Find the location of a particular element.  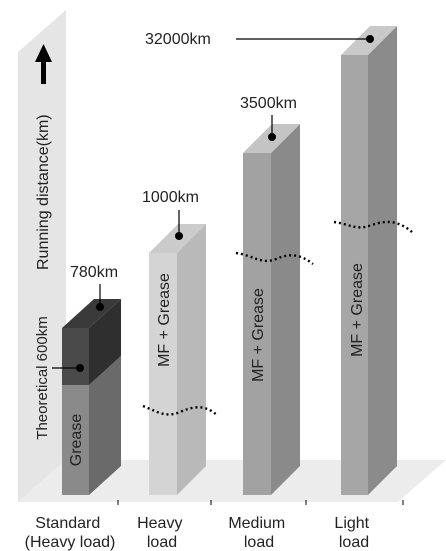

category-label-standard-line1: Standard is located at coordinates (67, 523).